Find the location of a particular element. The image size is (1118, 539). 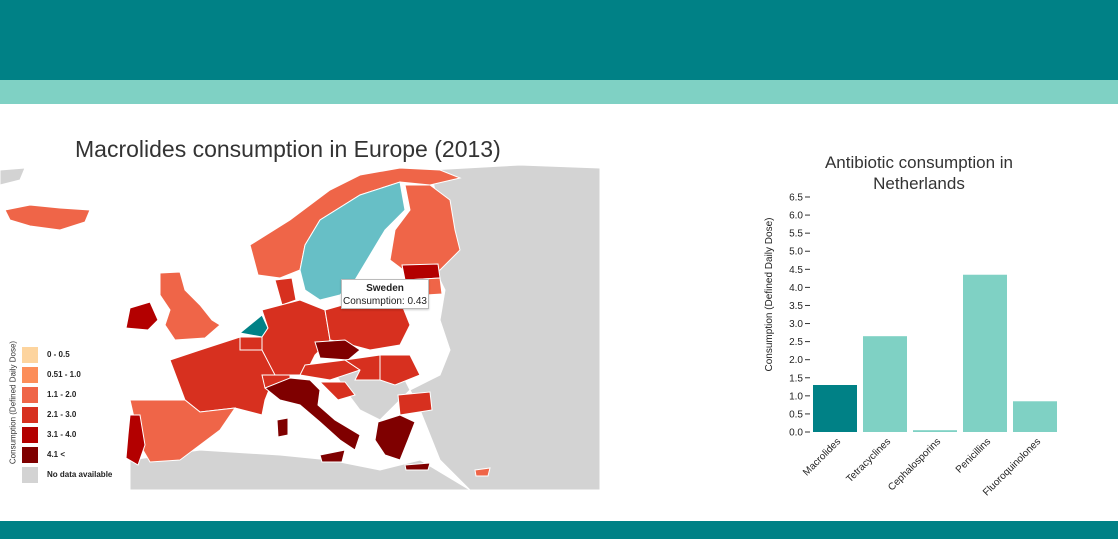

country-estonia is located at coordinates (421, 272).